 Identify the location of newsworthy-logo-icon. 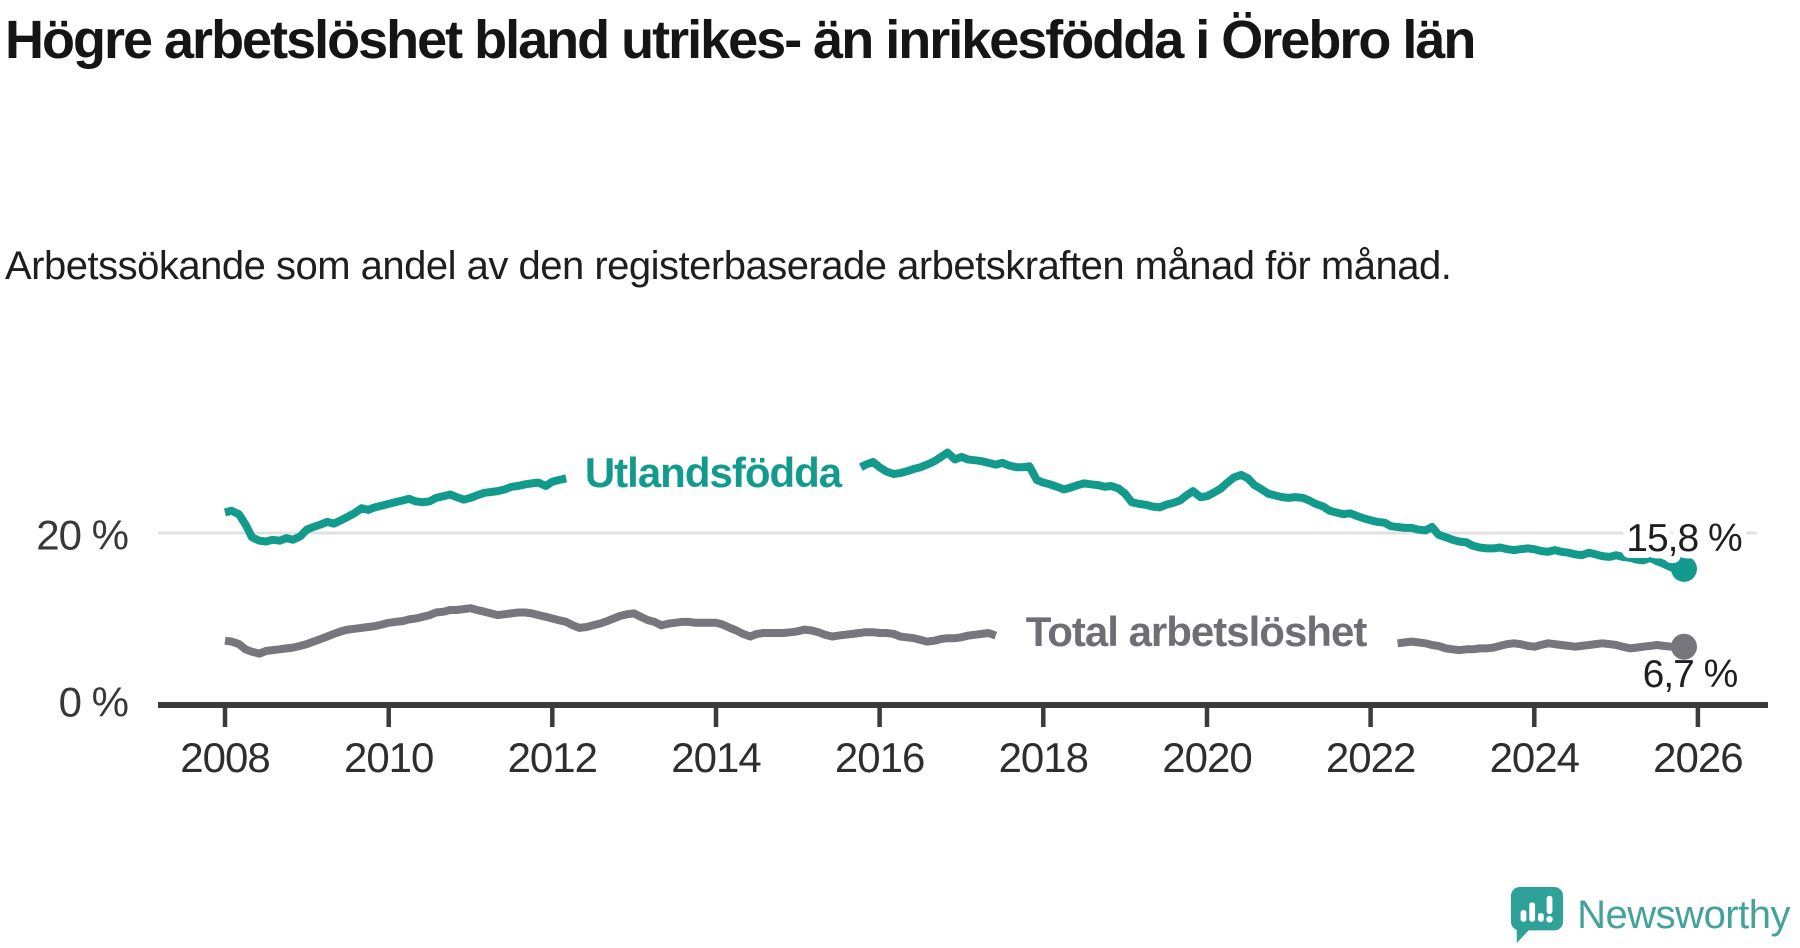
(1537, 915).